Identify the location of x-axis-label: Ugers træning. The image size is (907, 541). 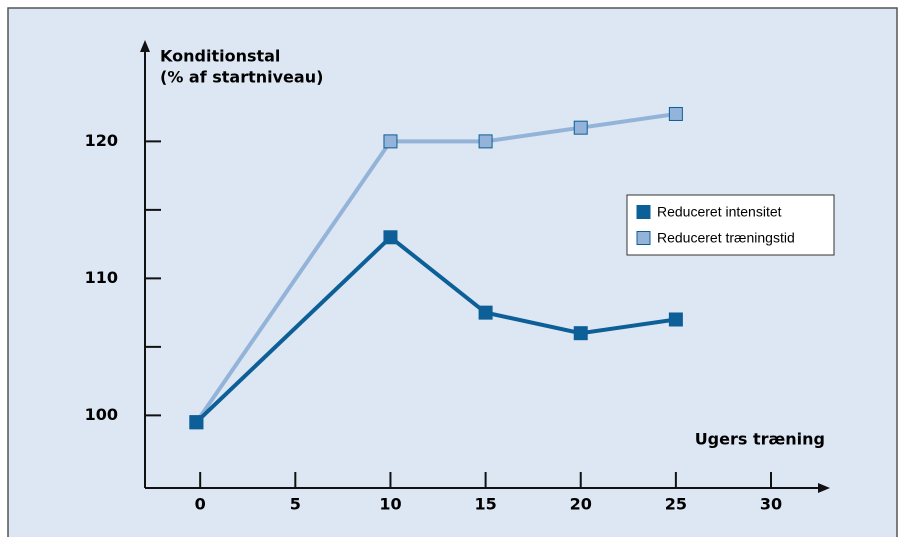
(760, 439).